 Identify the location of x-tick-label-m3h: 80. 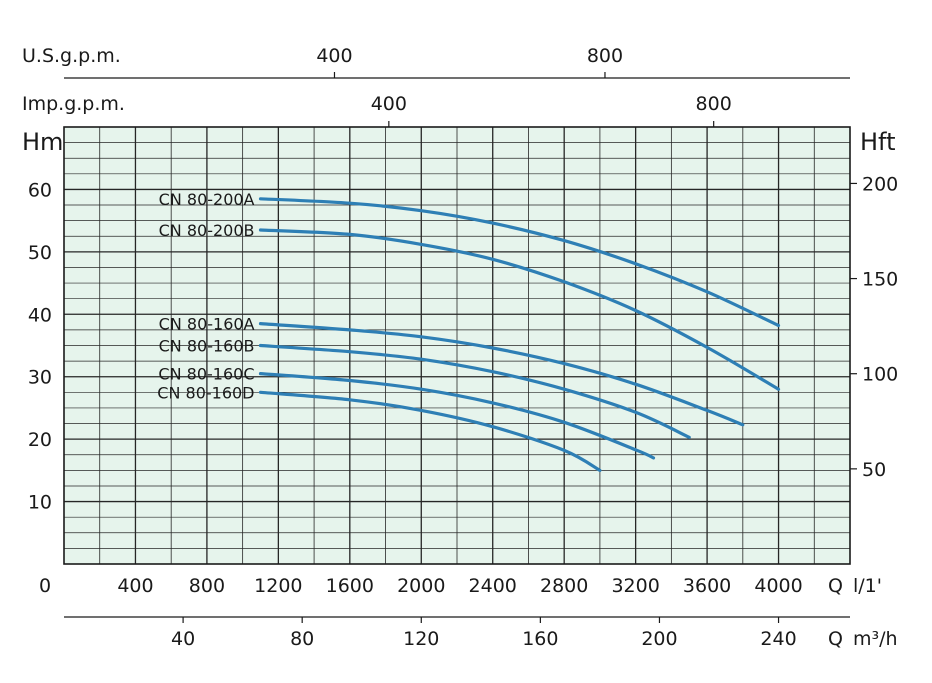
(302, 639).